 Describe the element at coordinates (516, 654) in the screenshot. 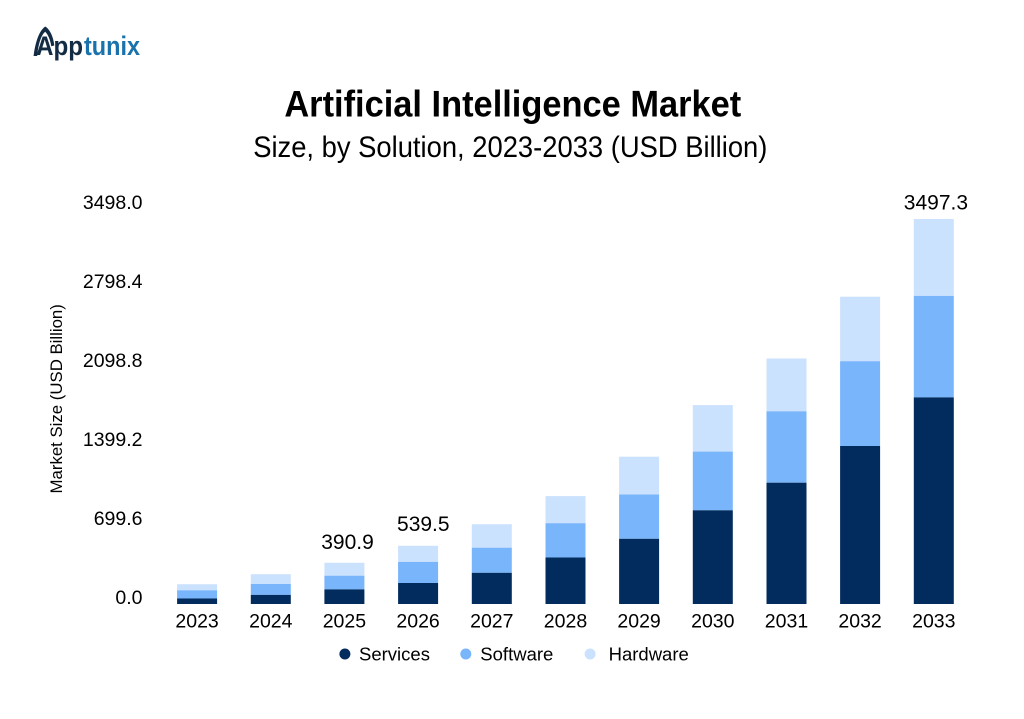

I see `svg-text: Software` at that location.